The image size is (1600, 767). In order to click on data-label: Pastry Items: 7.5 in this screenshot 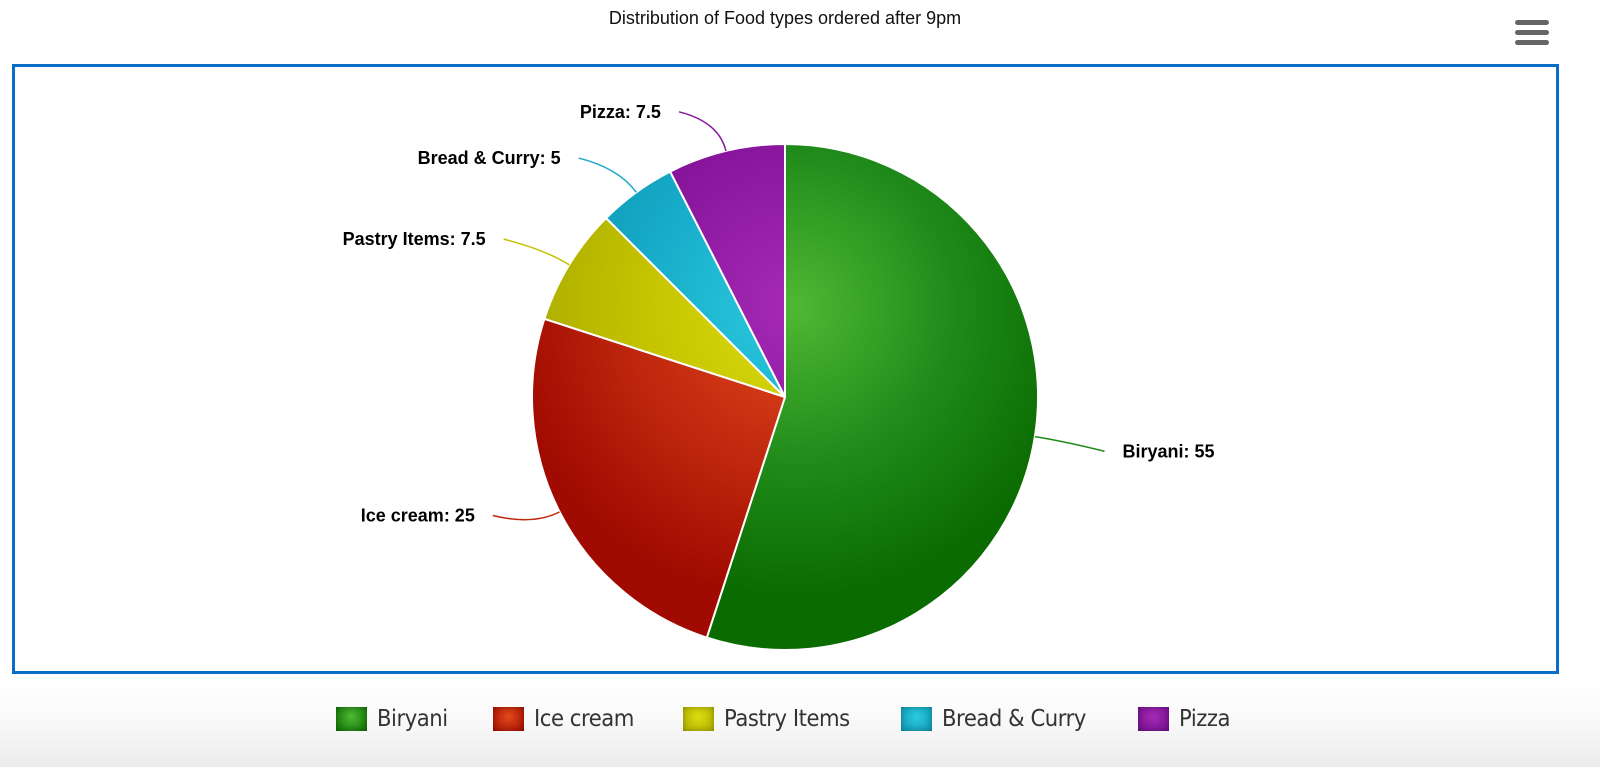, I will do `click(414, 239)`.